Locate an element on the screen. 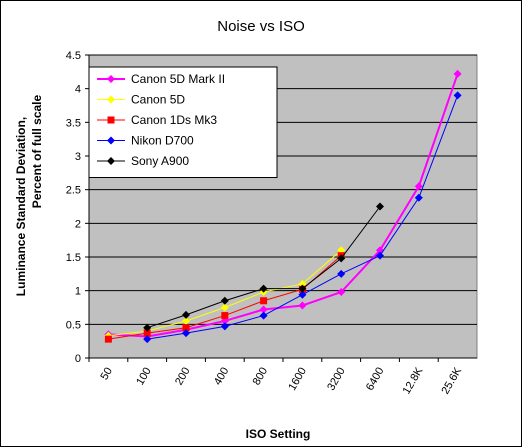 The image size is (522, 447). x-axis-ticks: 50 100 200 400 800 1600 3200 6400 12.8K 25.6K is located at coordinates (276, 377).